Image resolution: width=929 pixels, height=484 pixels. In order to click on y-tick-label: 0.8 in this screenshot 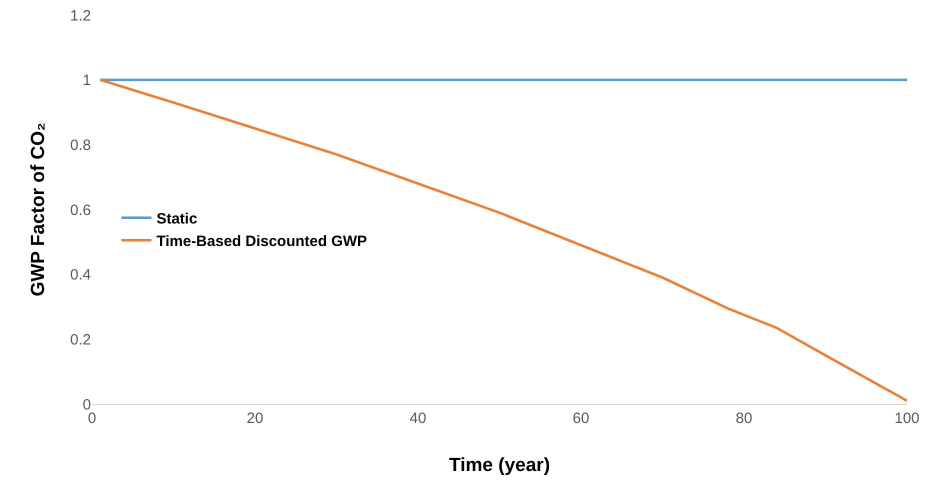, I will do `click(80, 145)`.